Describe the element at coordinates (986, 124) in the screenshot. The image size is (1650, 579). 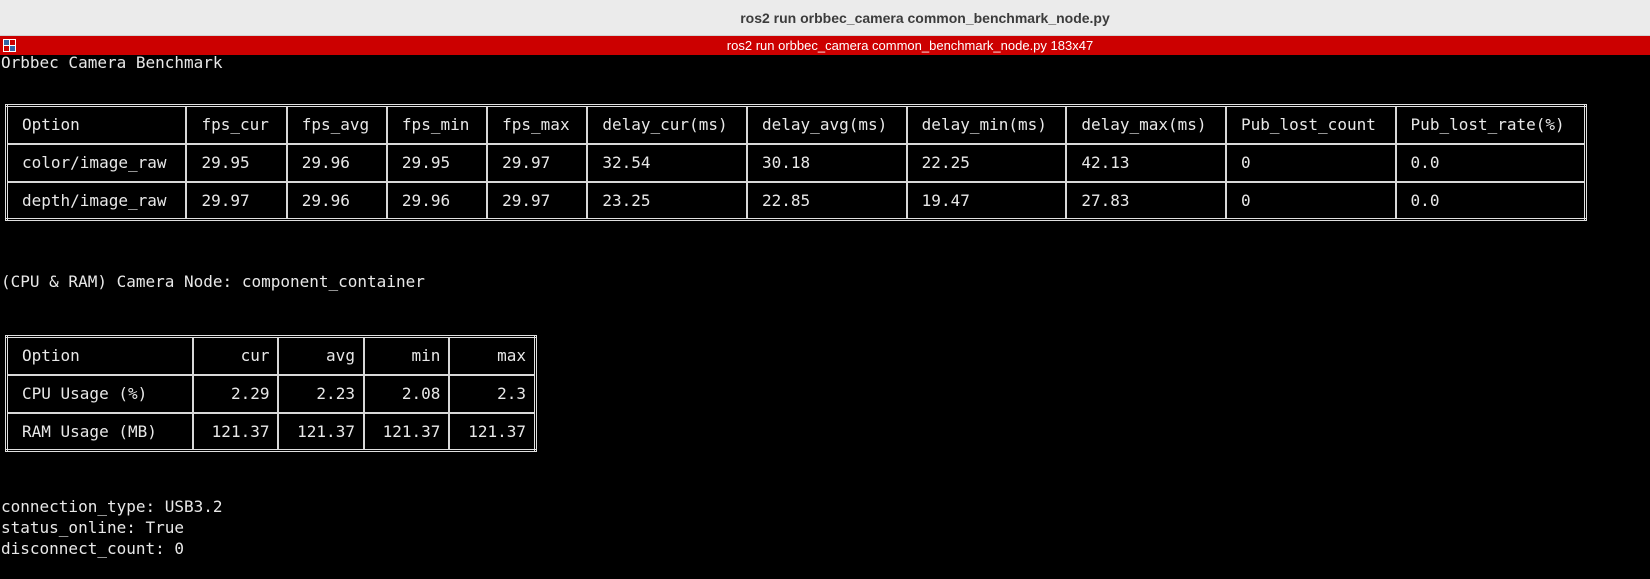
I see `header-cell: delay_min(ms)` at that location.